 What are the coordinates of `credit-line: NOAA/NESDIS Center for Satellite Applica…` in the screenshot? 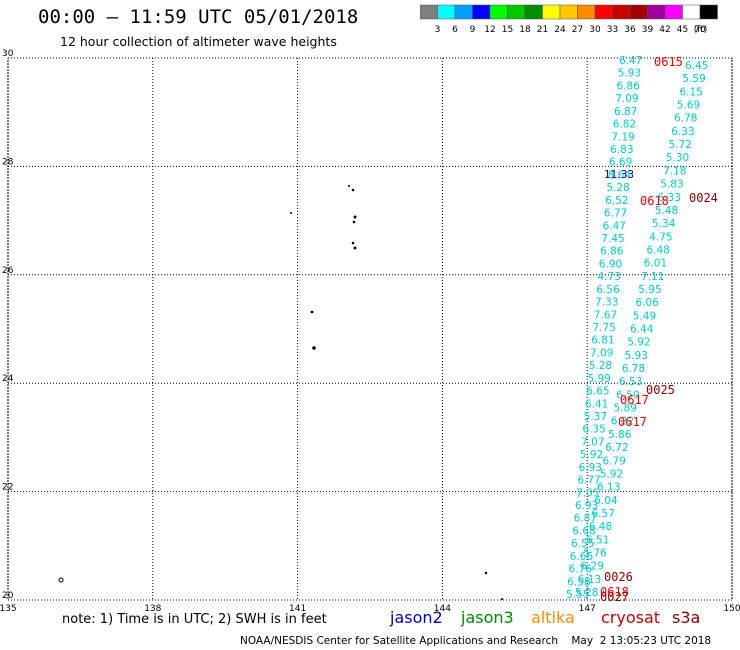 It's located at (476, 641).